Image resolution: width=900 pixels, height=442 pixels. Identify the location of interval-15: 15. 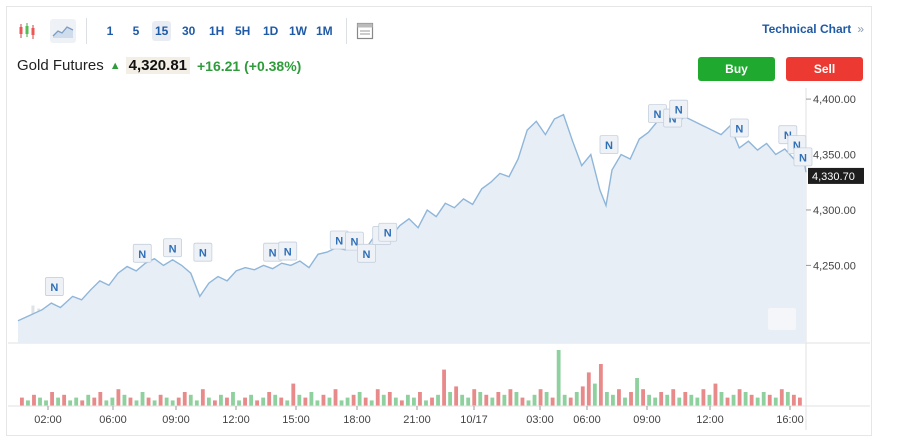
(162, 31).